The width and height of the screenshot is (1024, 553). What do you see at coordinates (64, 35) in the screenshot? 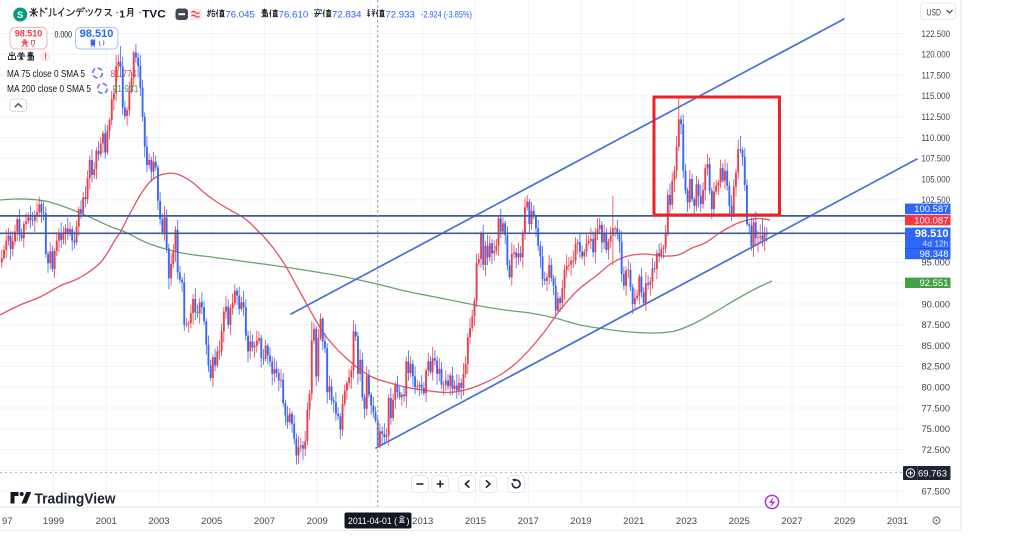
I see `svg-text: 0.000` at bounding box center [64, 35].